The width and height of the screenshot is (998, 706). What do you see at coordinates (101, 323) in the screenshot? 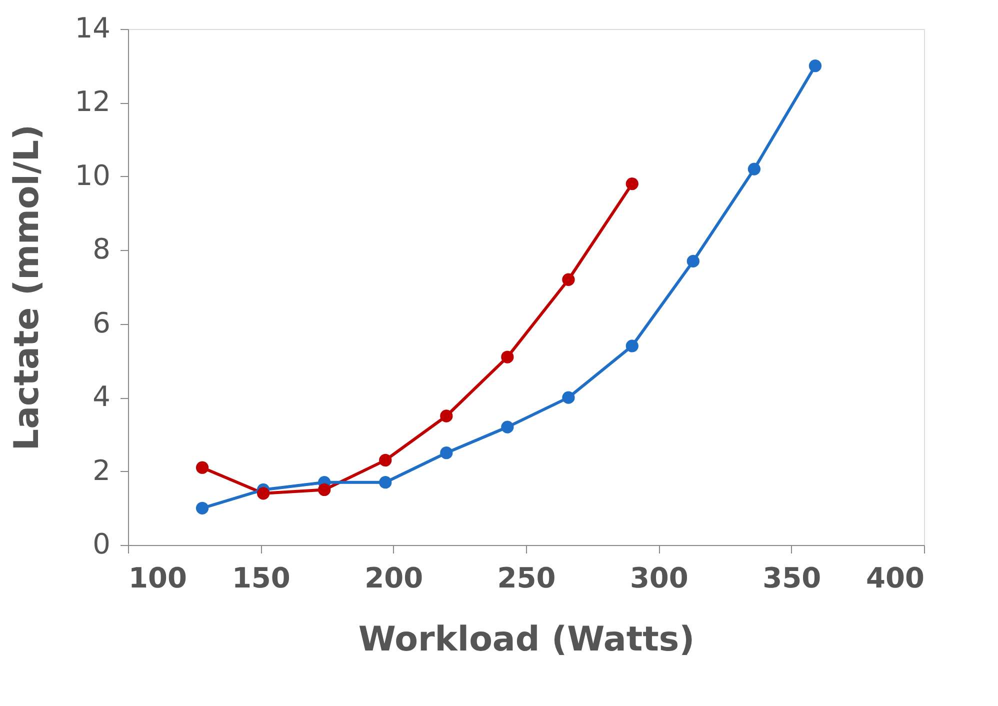
I see `y-tick-label: 6` at bounding box center [101, 323].